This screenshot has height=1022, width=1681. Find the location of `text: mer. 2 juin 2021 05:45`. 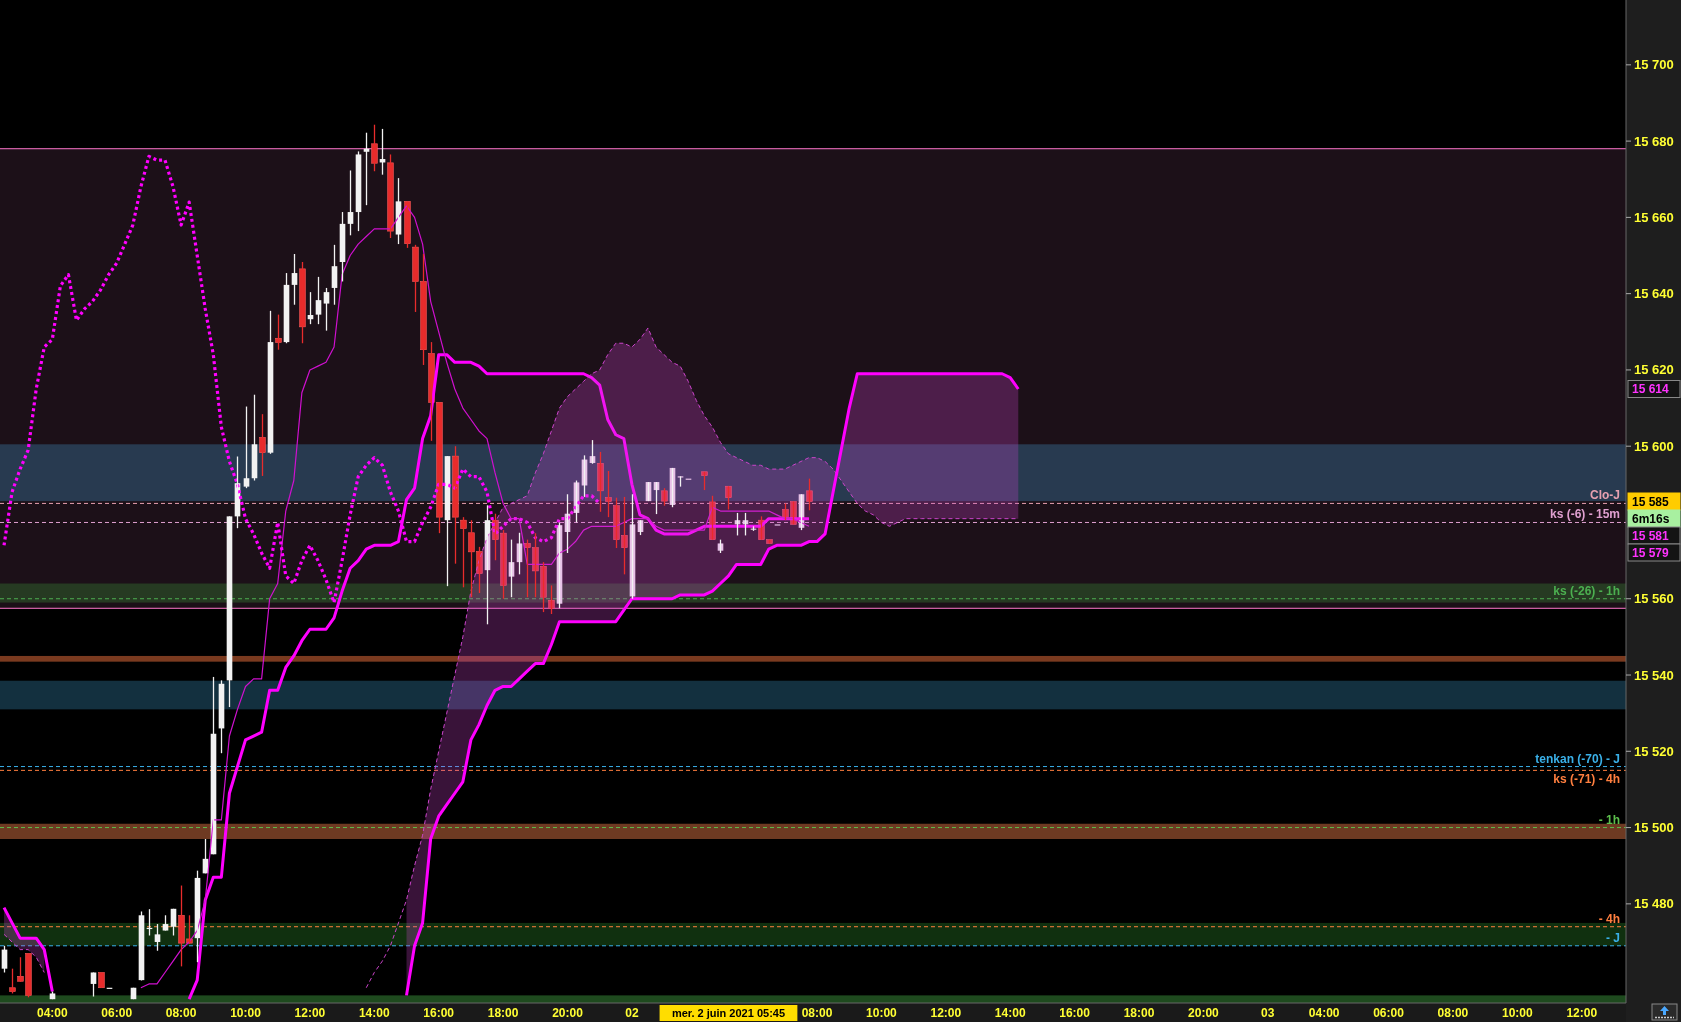

text: mer. 2 juin 2021 05:45 is located at coordinates (728, 1013).